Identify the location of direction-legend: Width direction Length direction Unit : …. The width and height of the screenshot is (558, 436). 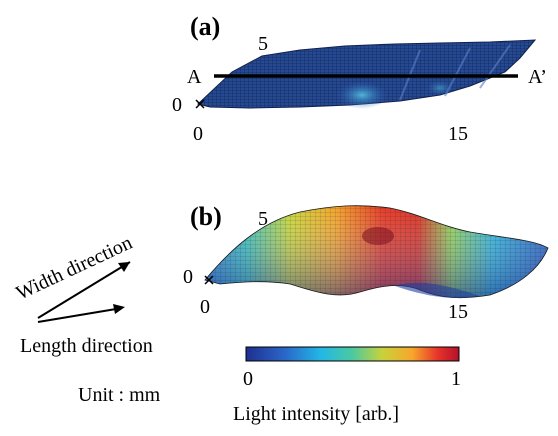
(87, 319).